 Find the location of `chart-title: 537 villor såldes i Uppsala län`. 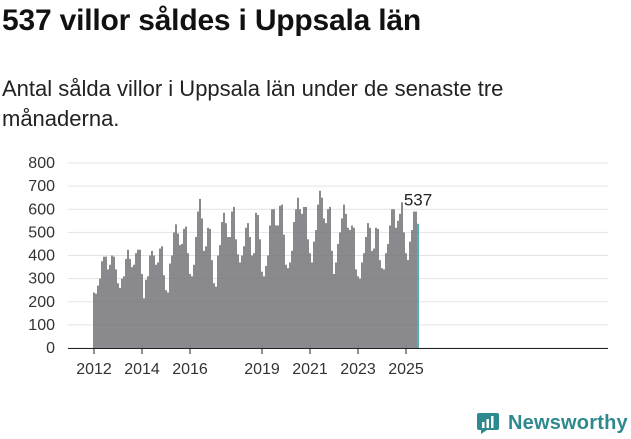

chart-title: 537 villor såldes i Uppsala län is located at coordinates (212, 20).